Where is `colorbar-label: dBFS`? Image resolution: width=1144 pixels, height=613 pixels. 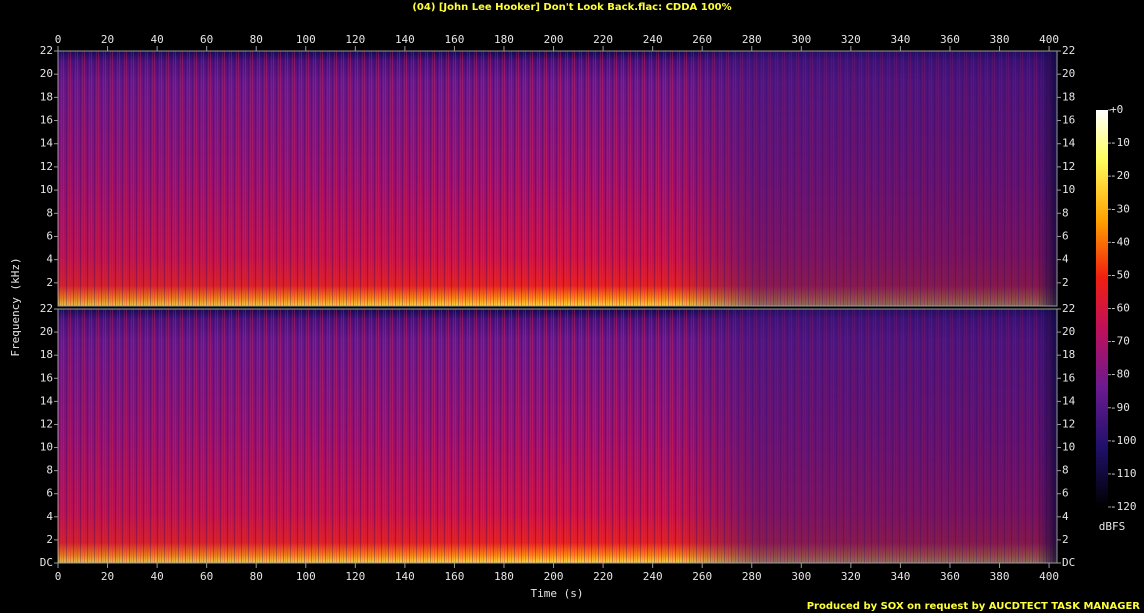
colorbar-label: dBFS is located at coordinates (1112, 526).